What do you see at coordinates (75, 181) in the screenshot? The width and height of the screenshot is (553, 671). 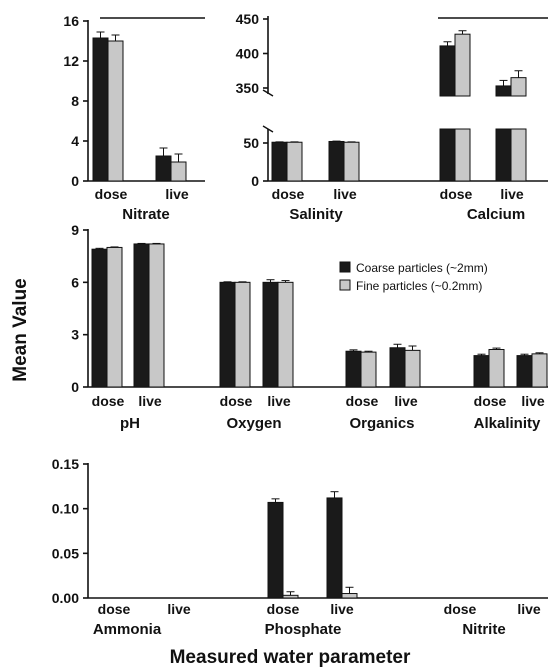 I see `nitrate-y-tick-label: 0` at bounding box center [75, 181].